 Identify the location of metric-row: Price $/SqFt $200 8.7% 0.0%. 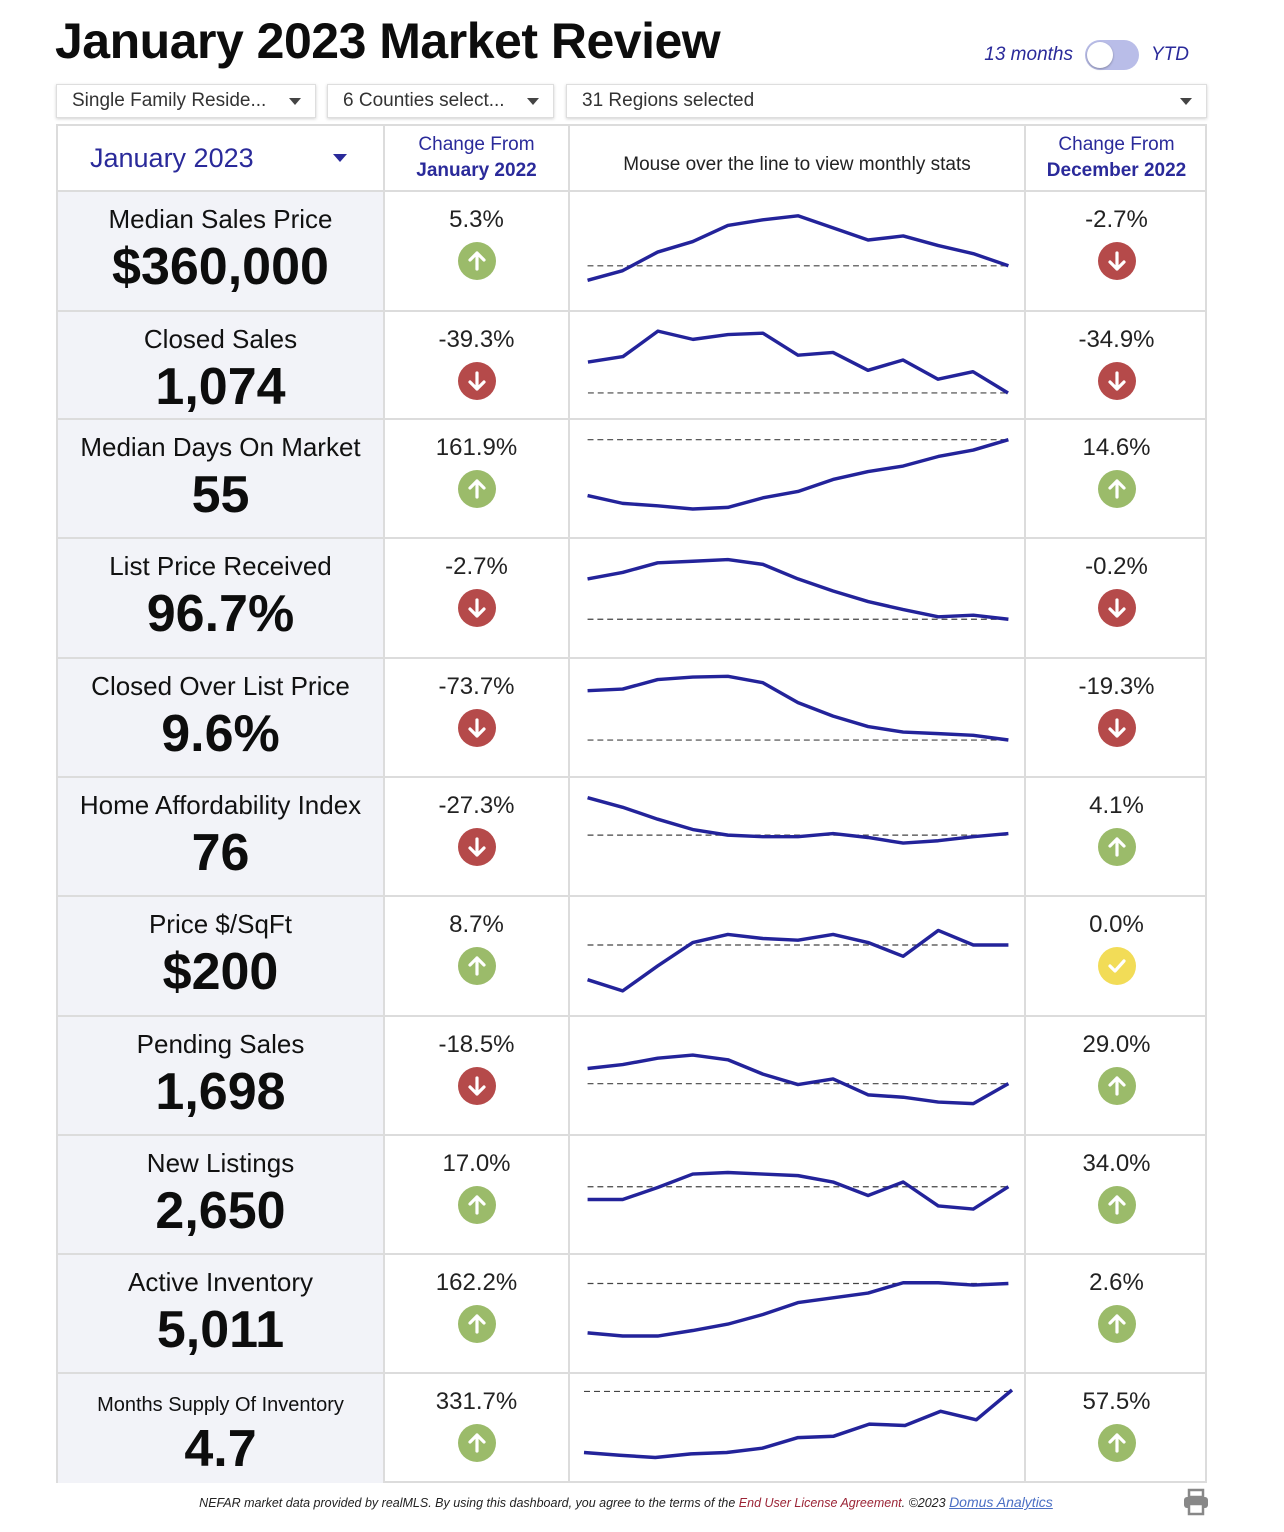
(631, 957).